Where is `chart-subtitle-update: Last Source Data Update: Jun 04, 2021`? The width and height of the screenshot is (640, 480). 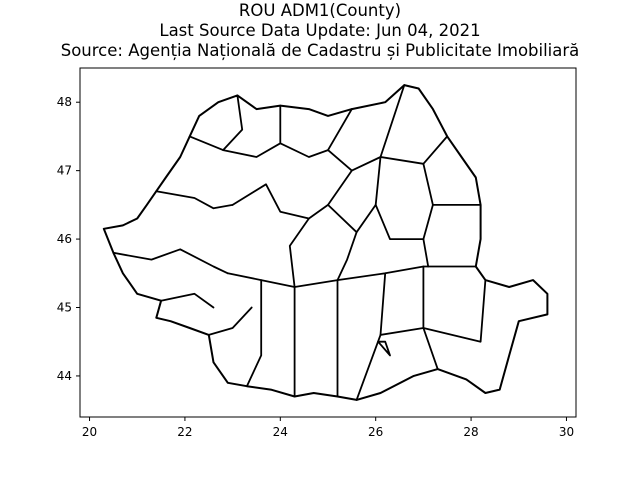
chart-subtitle-update: Last Source Data Update: Jun 04, 2021 is located at coordinates (320, 30).